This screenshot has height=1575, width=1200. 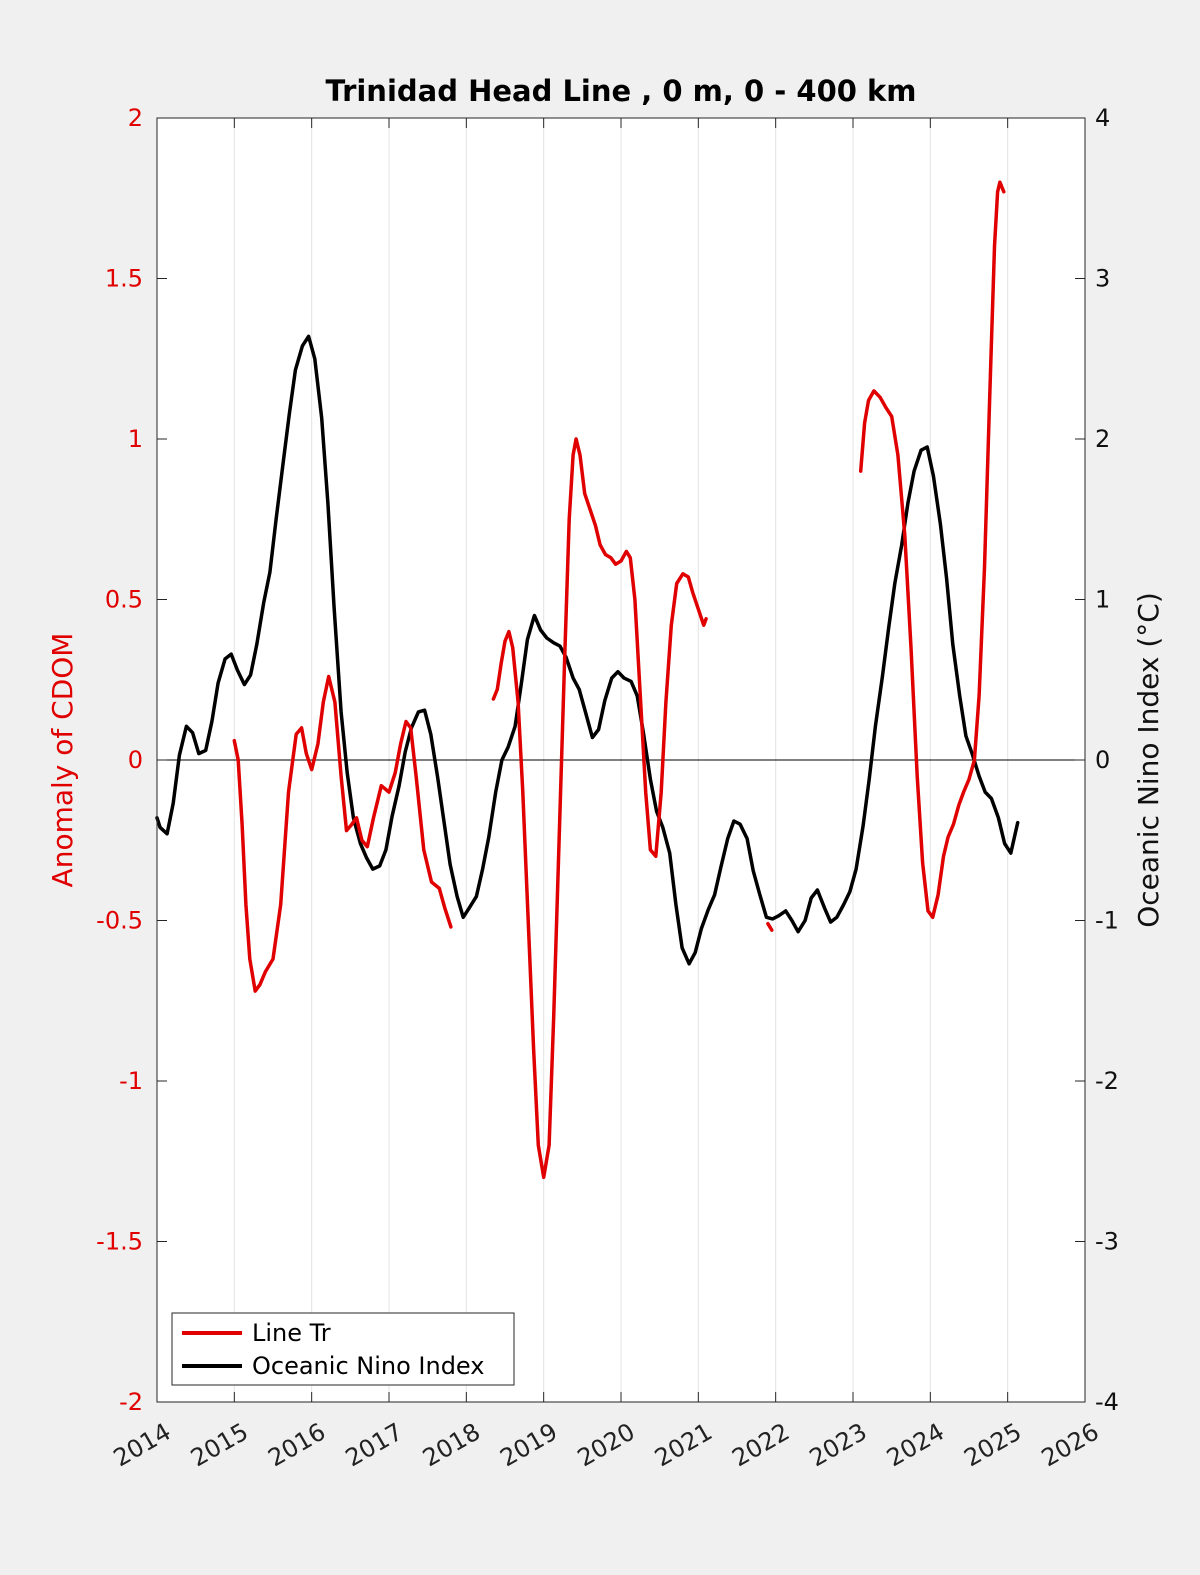 I want to click on y-right-tick-label-1: 1, so click(x=1102, y=600).